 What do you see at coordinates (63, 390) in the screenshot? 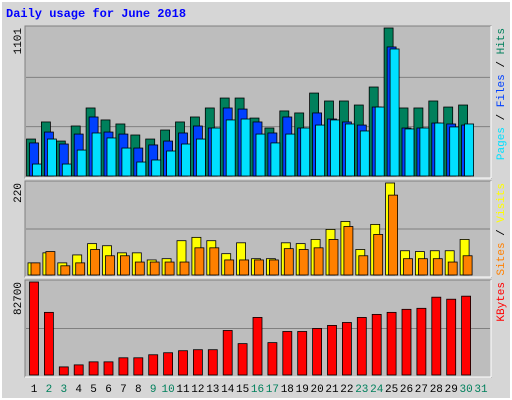
I see `x-tick-label: 3` at bounding box center [63, 390].